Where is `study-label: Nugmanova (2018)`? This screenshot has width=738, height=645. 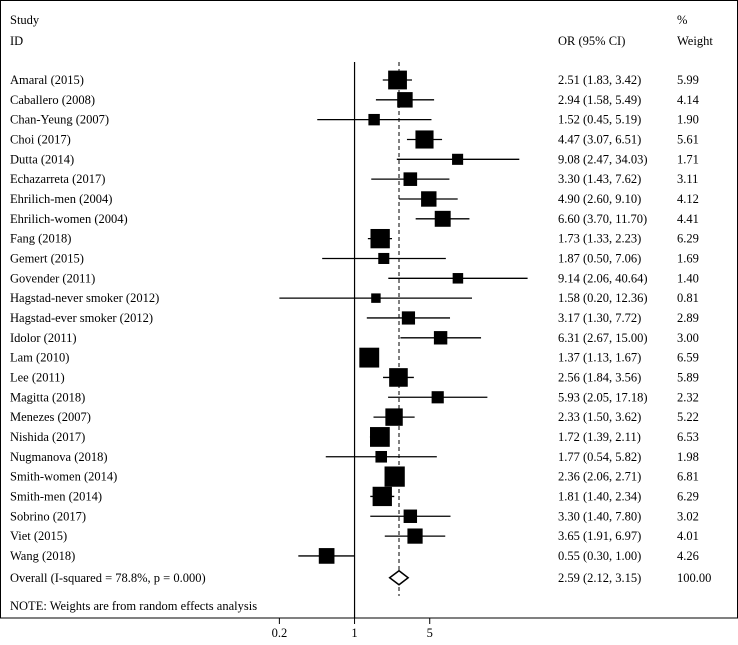 study-label: Nugmanova (2018) is located at coordinates (59, 457).